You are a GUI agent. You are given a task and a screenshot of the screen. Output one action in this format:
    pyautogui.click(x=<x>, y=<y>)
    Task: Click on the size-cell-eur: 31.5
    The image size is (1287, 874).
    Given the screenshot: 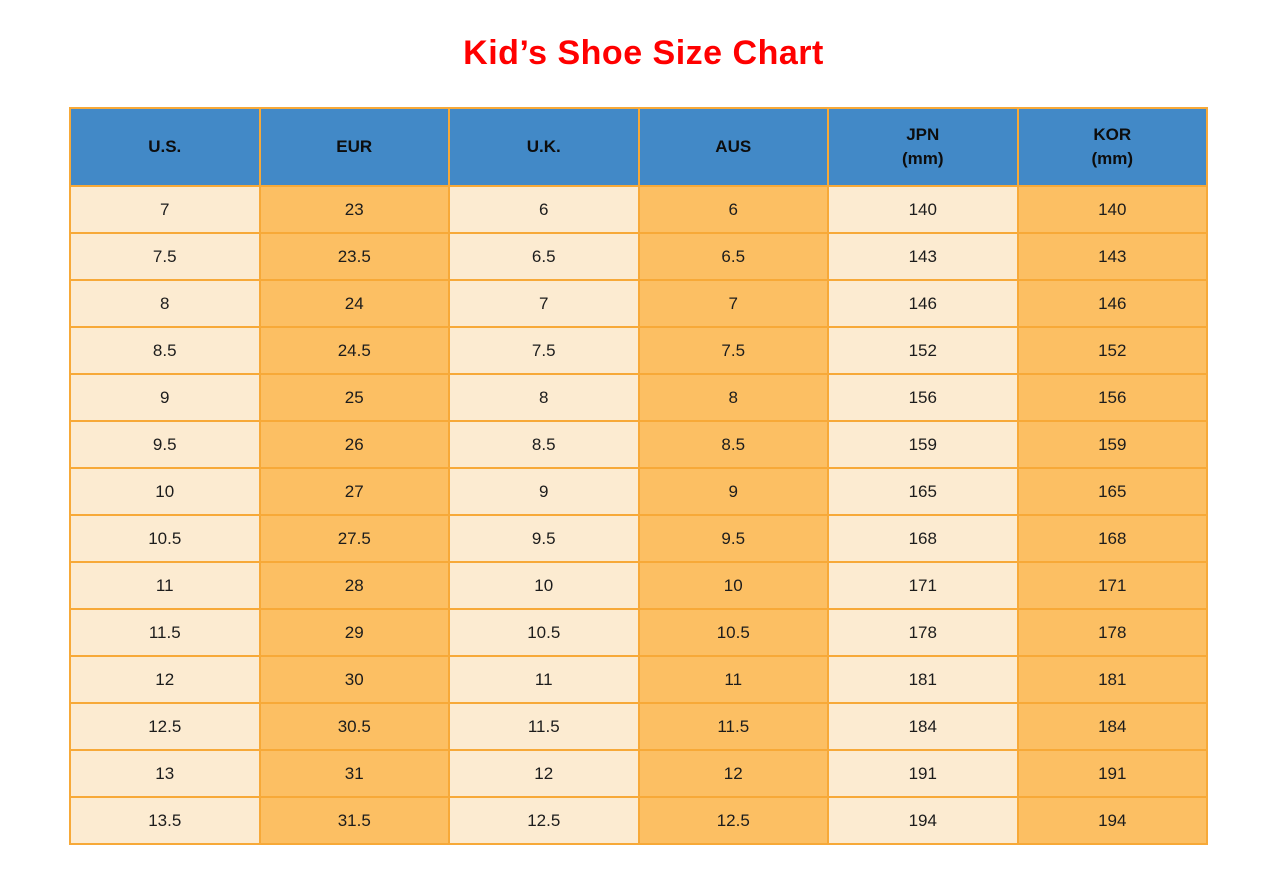 What is the action you would take?
    pyautogui.click(x=354, y=820)
    